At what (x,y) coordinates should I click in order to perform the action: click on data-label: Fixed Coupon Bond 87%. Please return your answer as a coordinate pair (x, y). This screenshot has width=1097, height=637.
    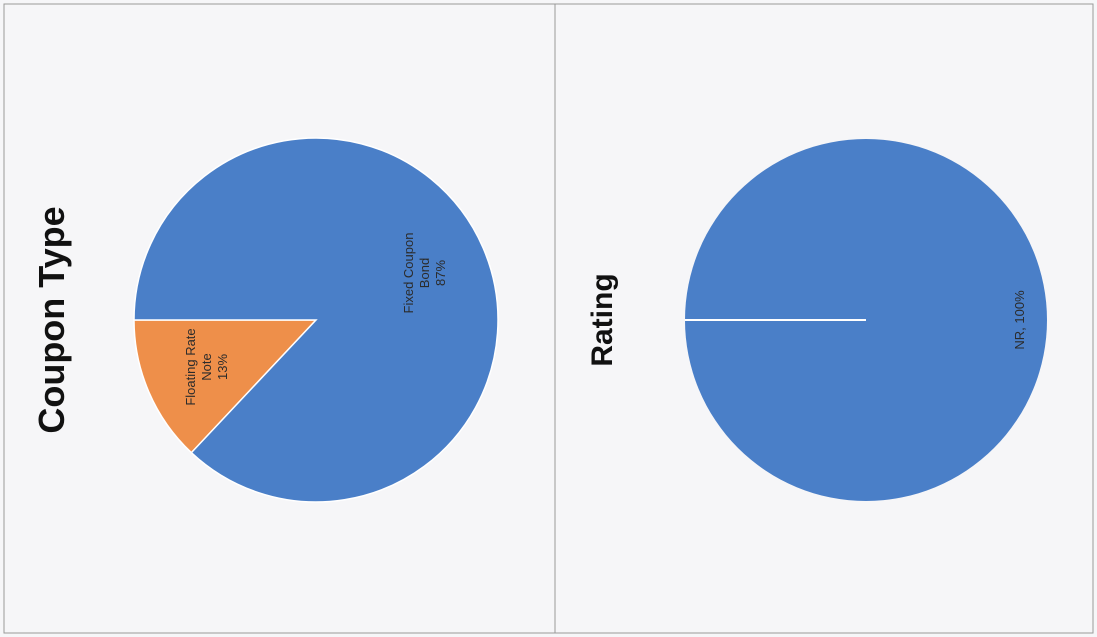
    Looking at the image, I should click on (425, 273).